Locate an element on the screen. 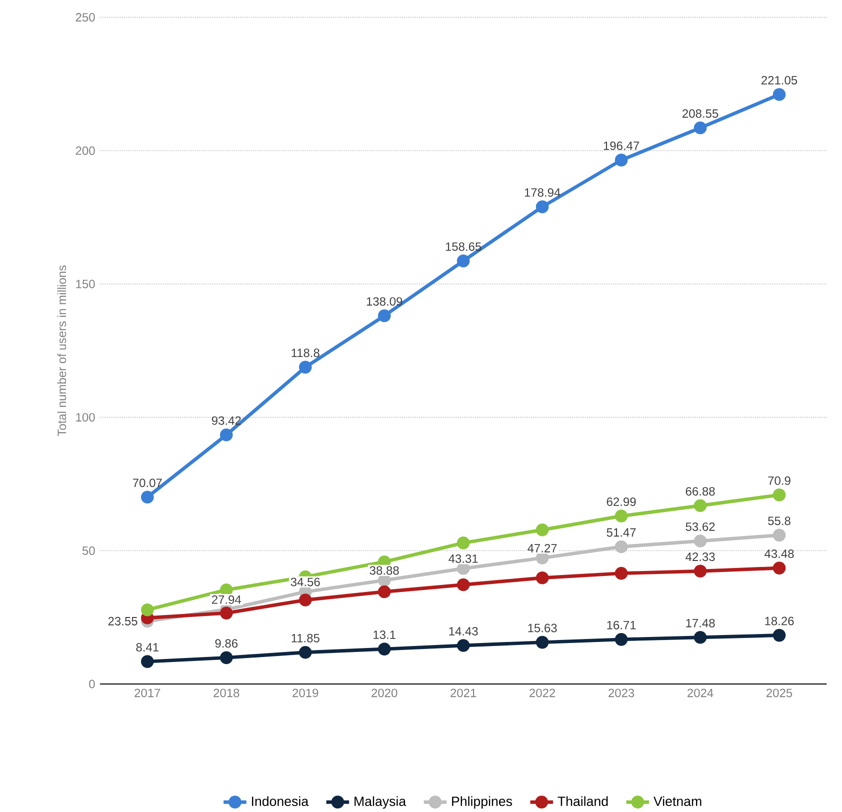  data-label: 15.63 is located at coordinates (542, 628).